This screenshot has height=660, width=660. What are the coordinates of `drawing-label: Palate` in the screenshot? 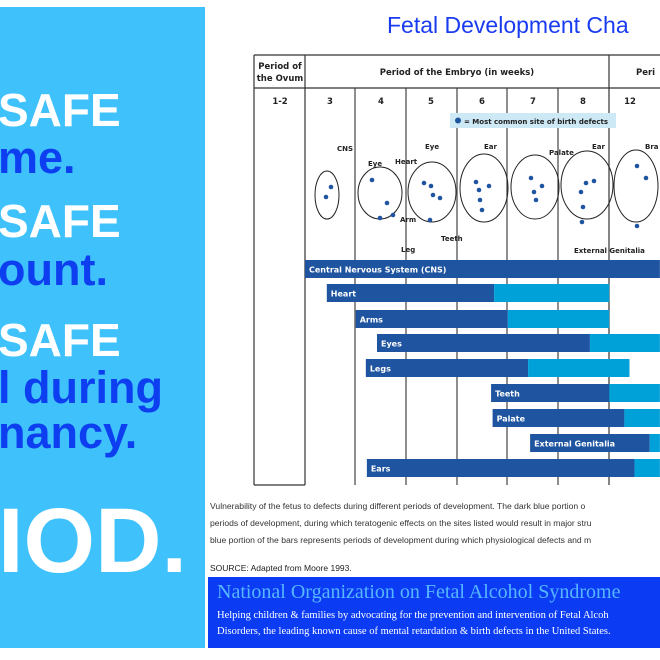 It's located at (561, 153).